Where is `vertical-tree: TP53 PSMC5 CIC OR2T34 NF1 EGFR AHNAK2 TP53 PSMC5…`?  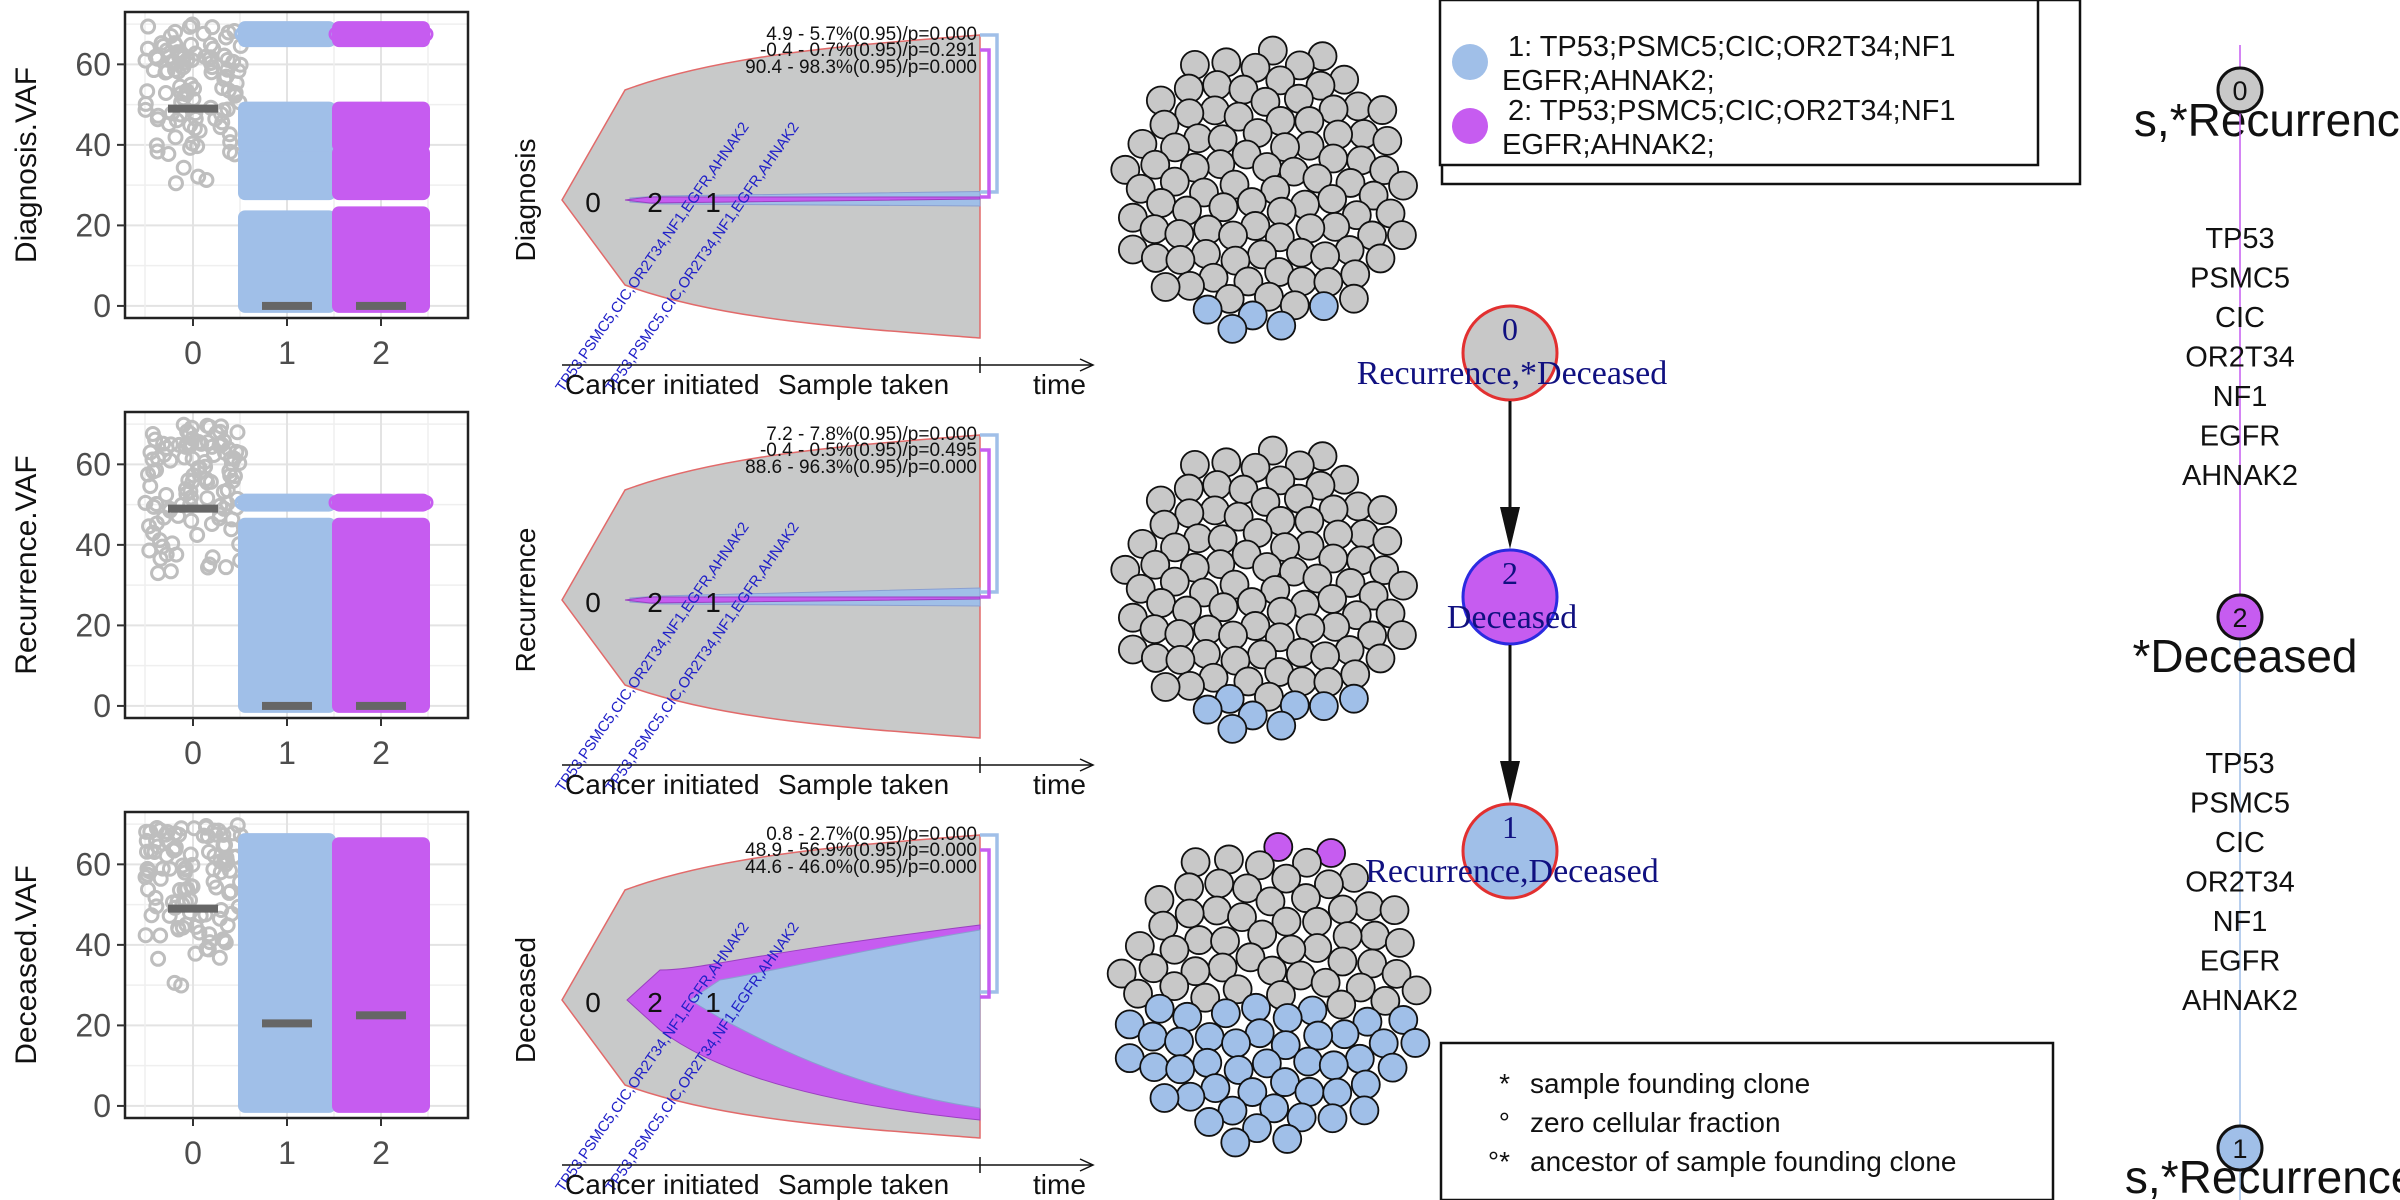 vertical-tree: TP53 PSMC5 CIC OR2T34 NF1 EGFR AHNAK2 TP53 PSMC5… is located at coordinates (2245, 622).